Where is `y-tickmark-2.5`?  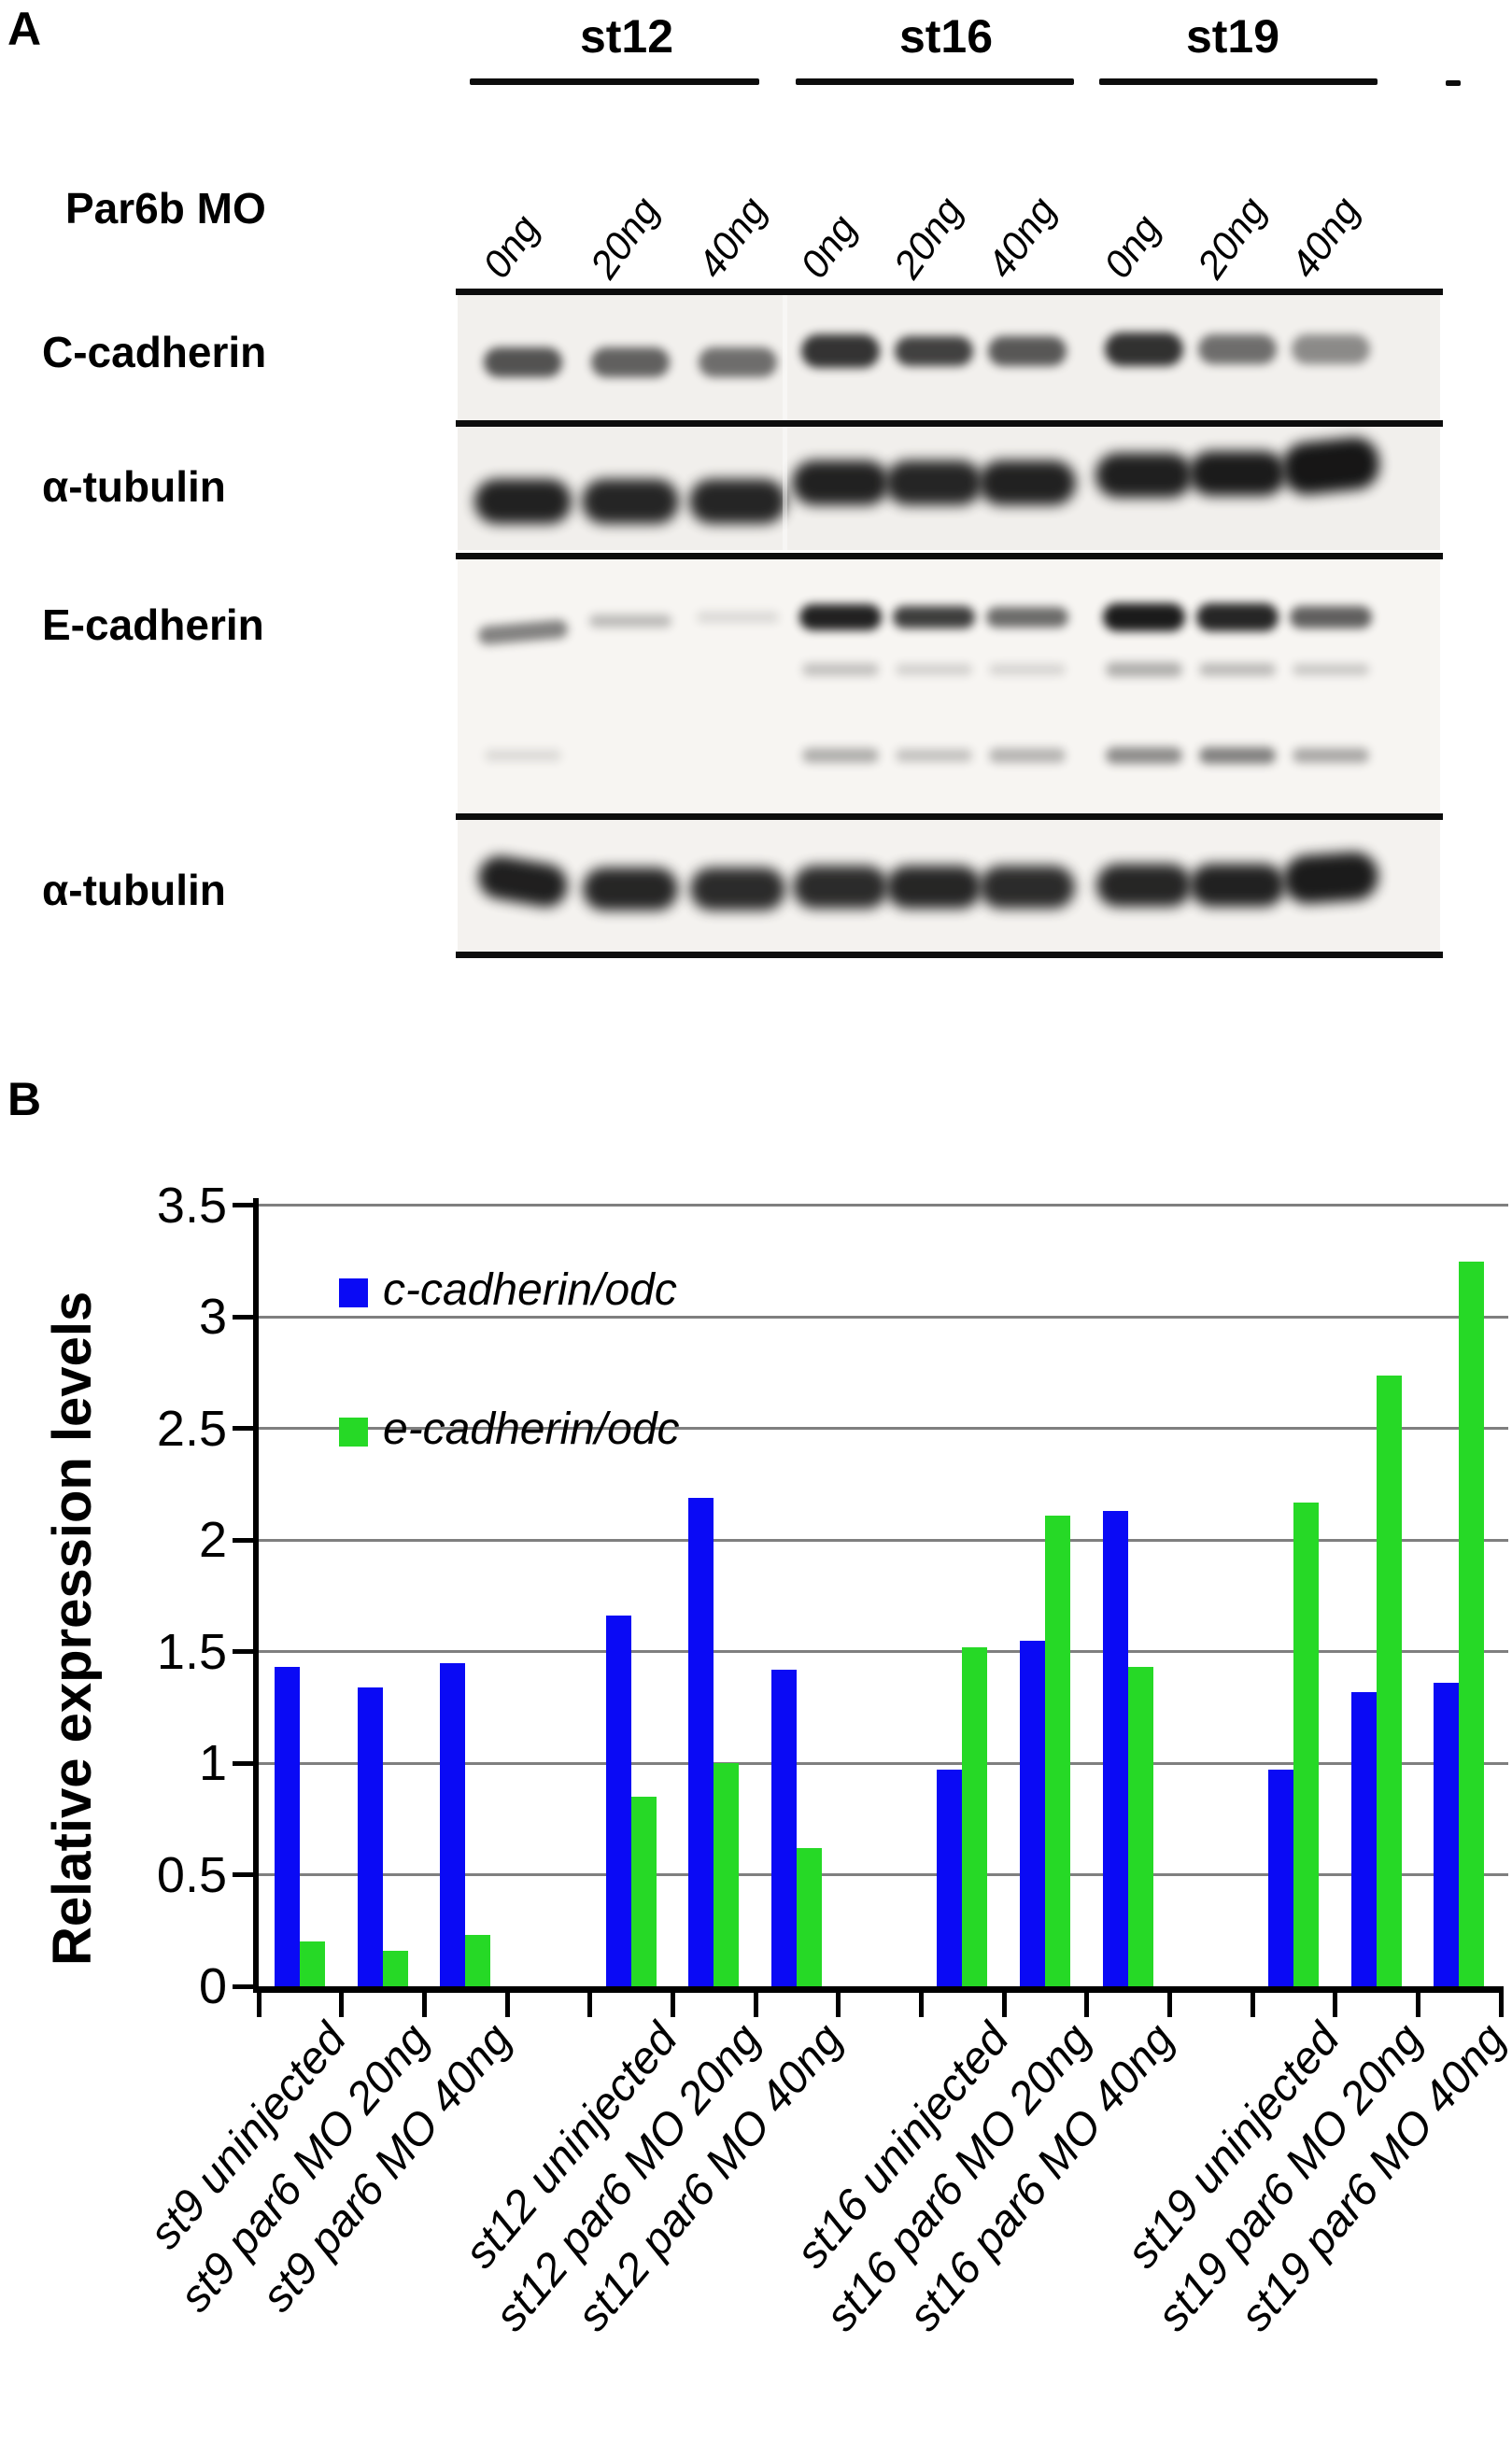
y-tickmark-2.5 is located at coordinates (246, 1429).